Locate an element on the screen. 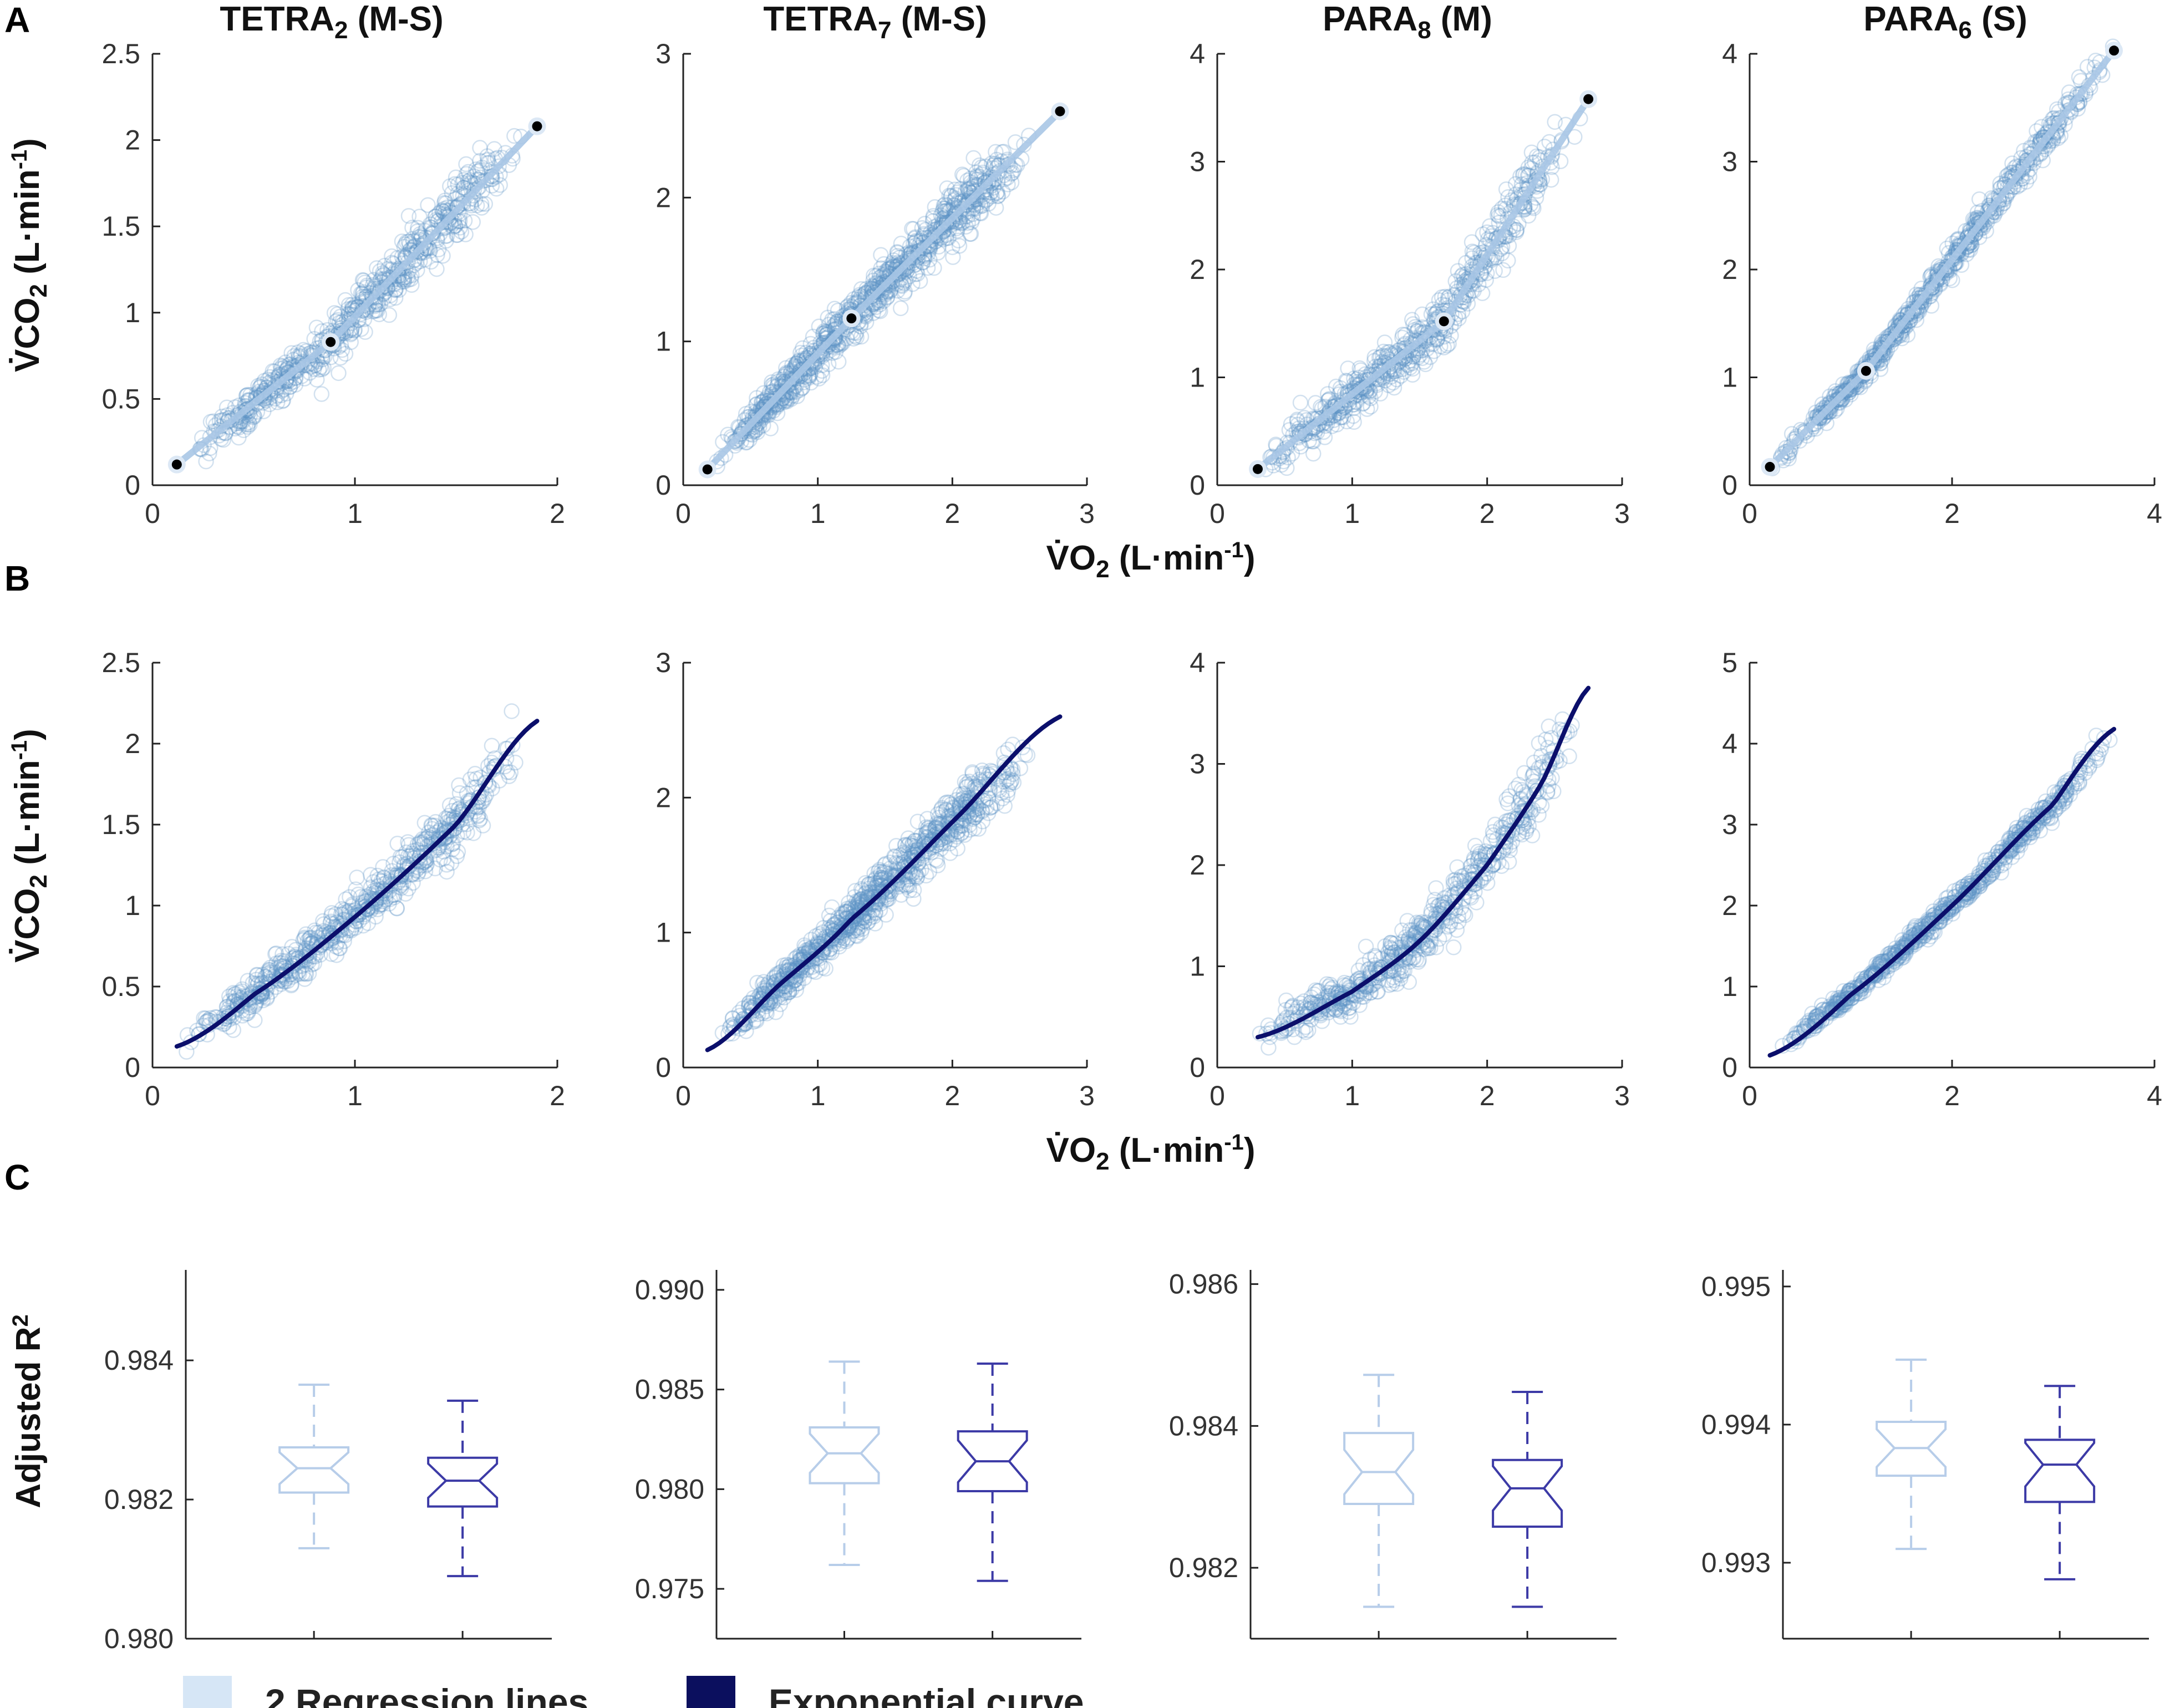 The image size is (2170, 1708). panel-label-b: B is located at coordinates (17, 578).